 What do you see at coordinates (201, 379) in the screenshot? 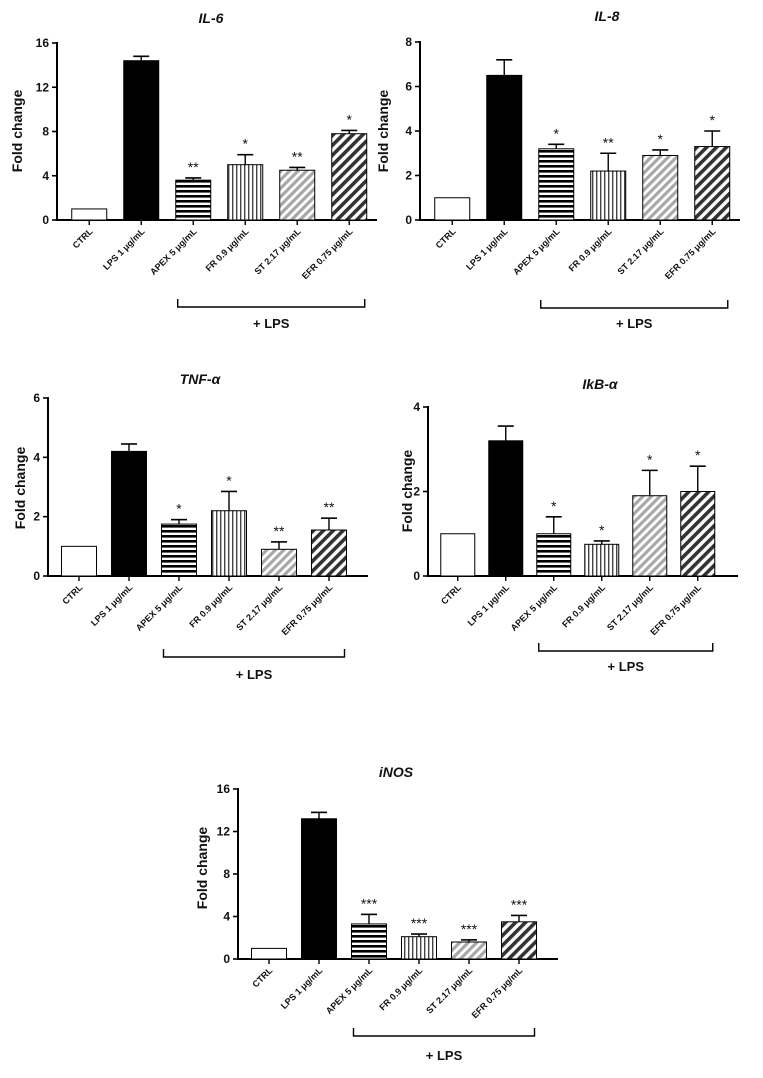
I see `chart-title: TNF-α` at bounding box center [201, 379].